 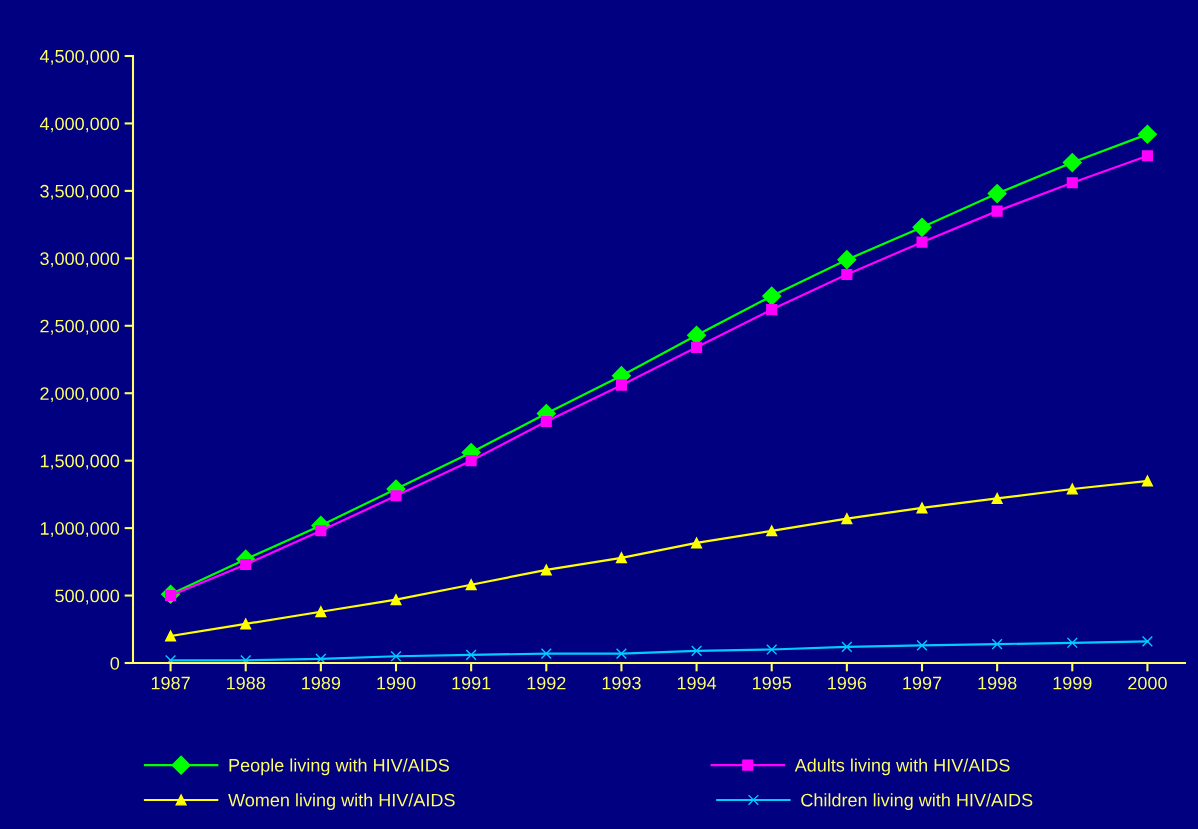 What do you see at coordinates (772, 683) in the screenshot?
I see `x-tick-label: 1995` at bounding box center [772, 683].